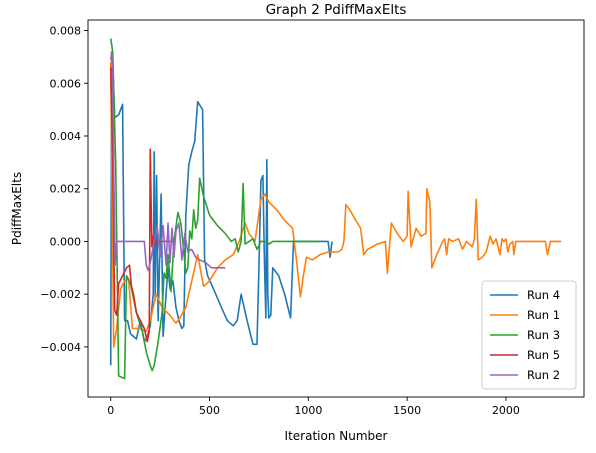 The image size is (596, 453). Describe the element at coordinates (543, 315) in the screenshot. I see `legend-label-run-1: Run 1` at that location.